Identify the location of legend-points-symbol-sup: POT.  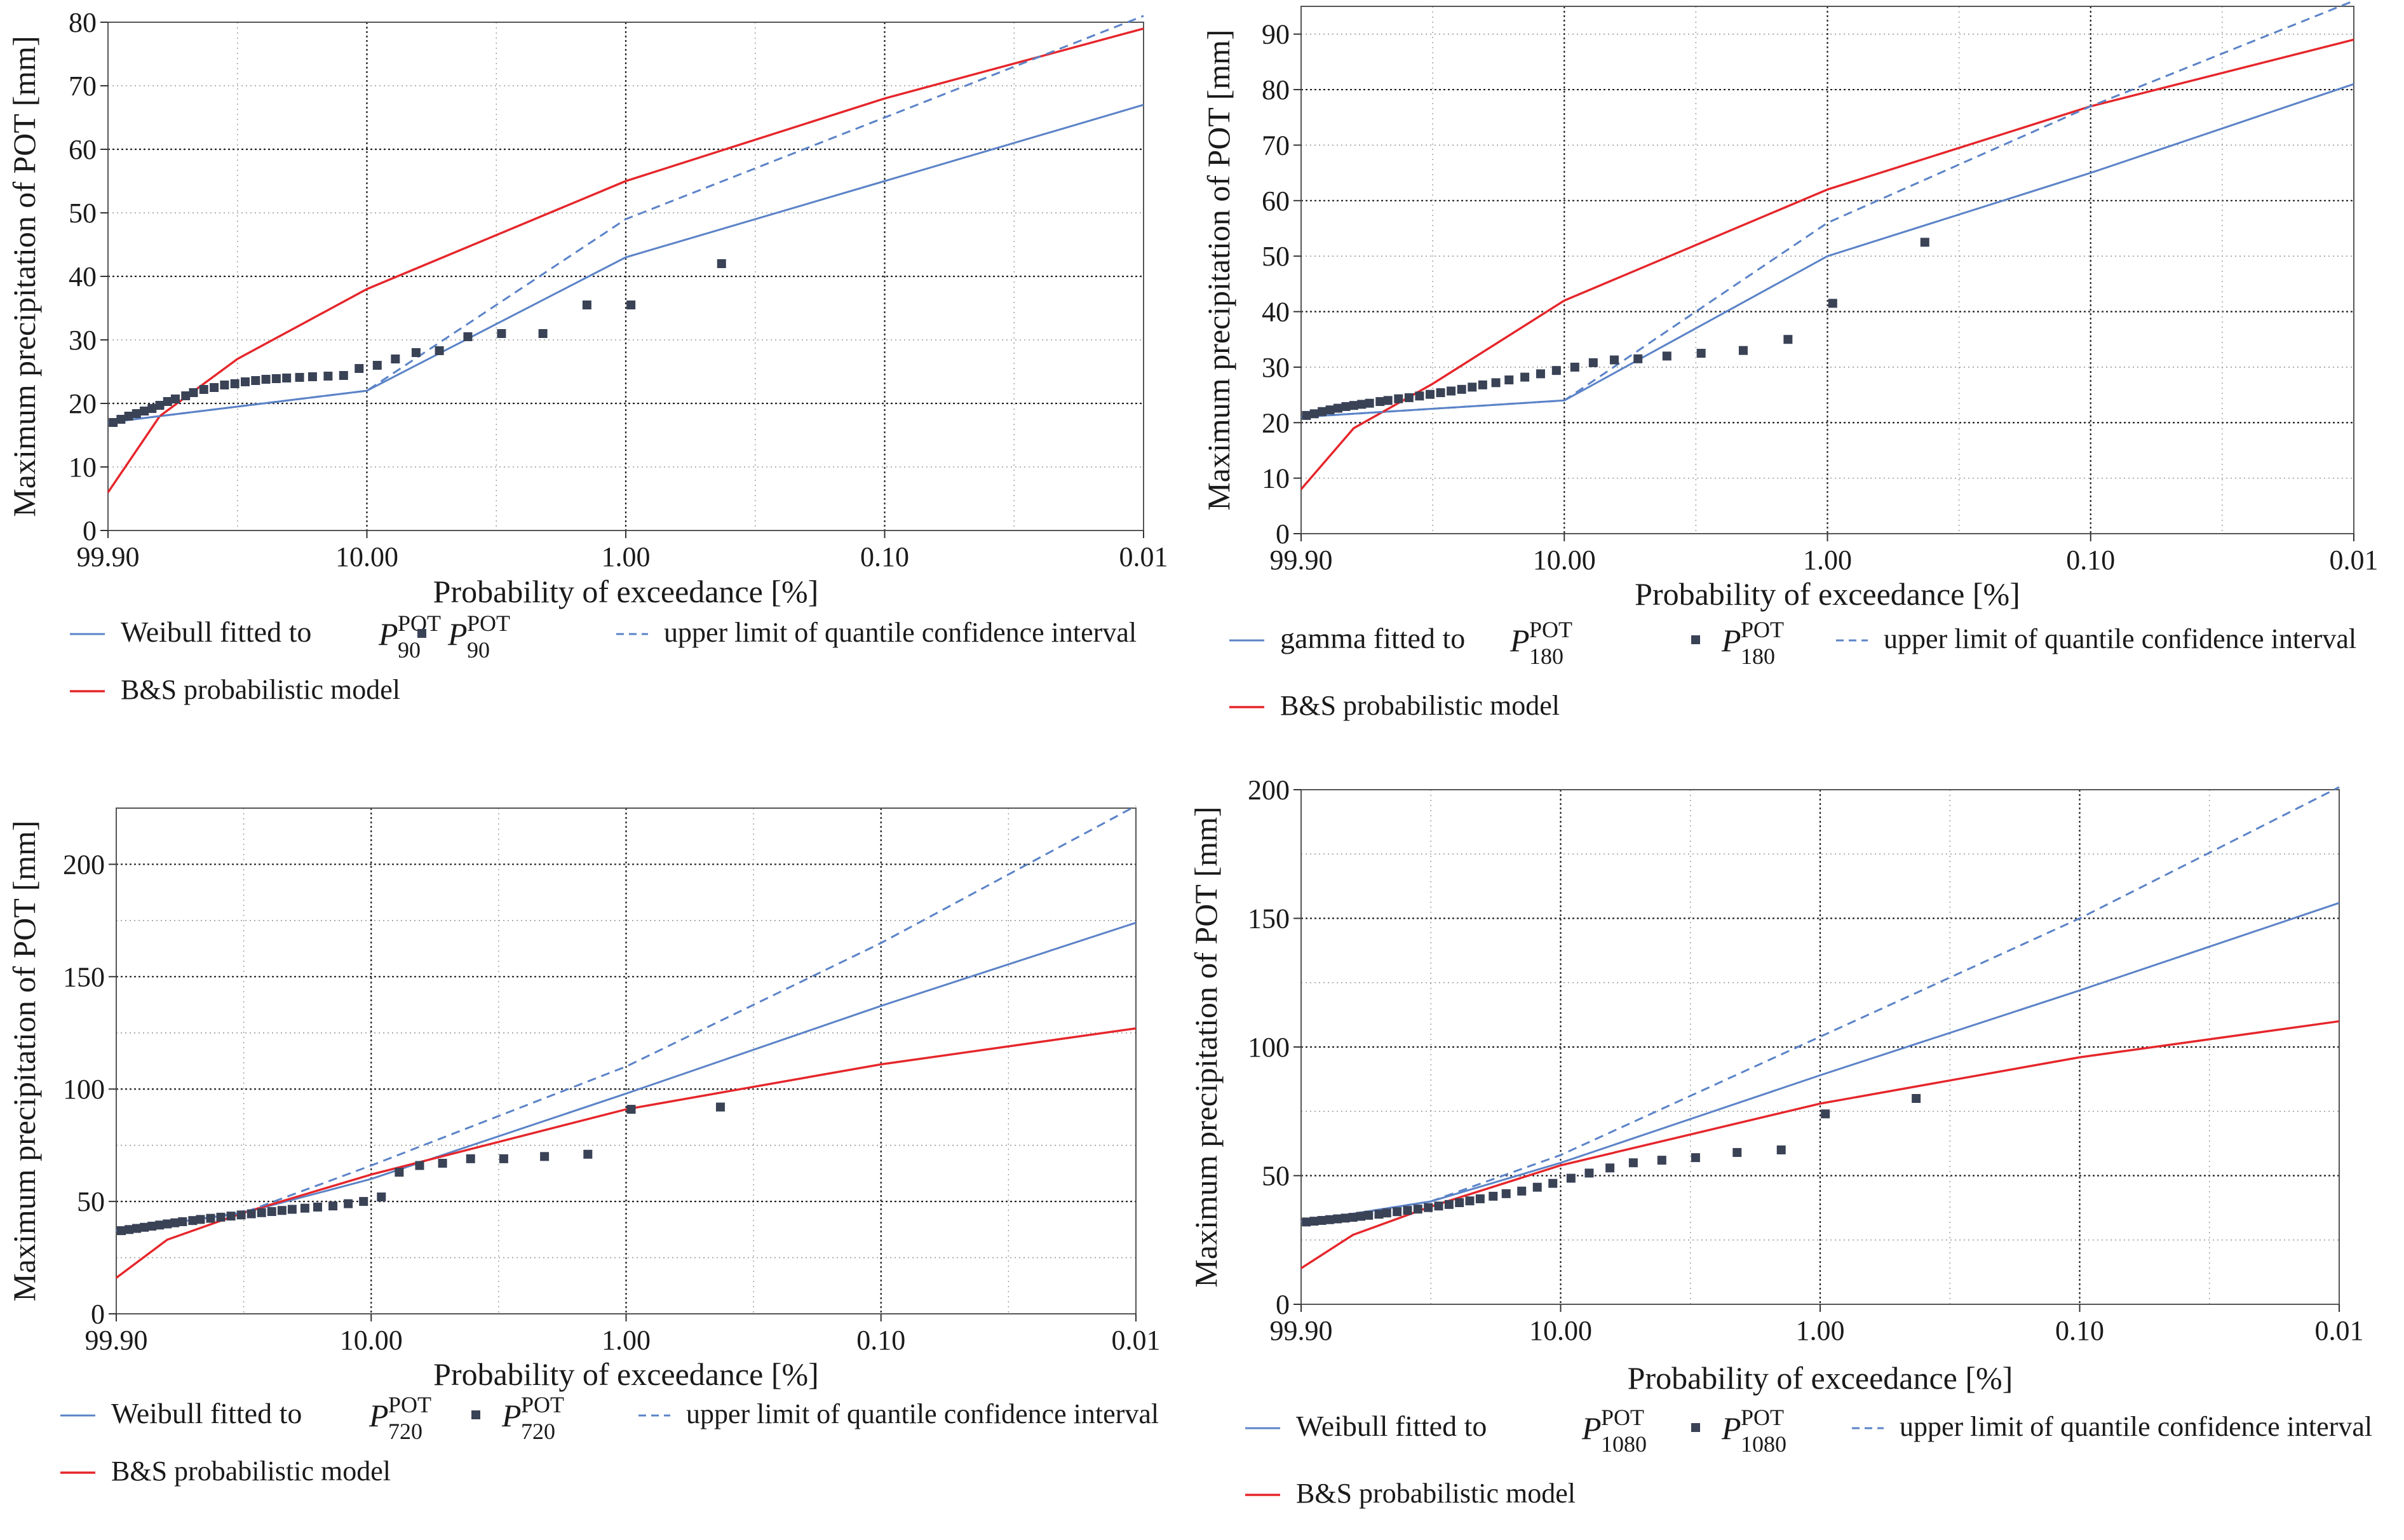
(1762, 1418).